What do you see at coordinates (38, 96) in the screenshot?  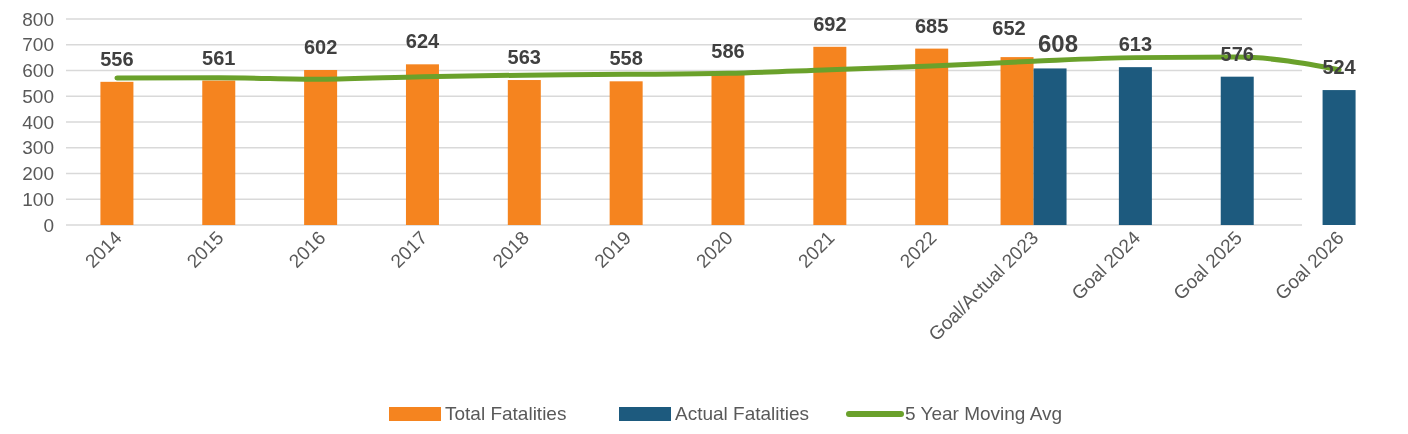 I see `y-tick-label: 500` at bounding box center [38, 96].